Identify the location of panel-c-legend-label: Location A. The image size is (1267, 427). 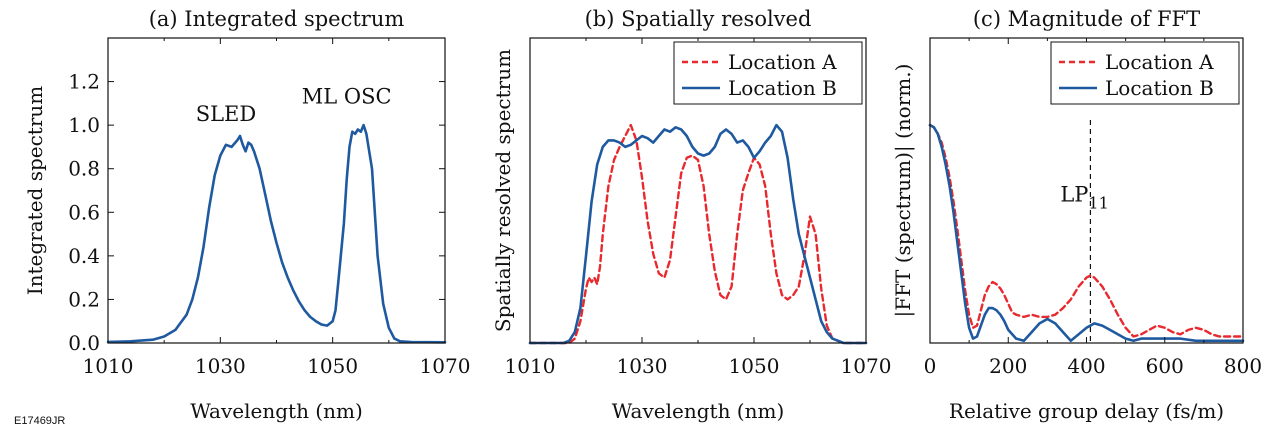
(1159, 62).